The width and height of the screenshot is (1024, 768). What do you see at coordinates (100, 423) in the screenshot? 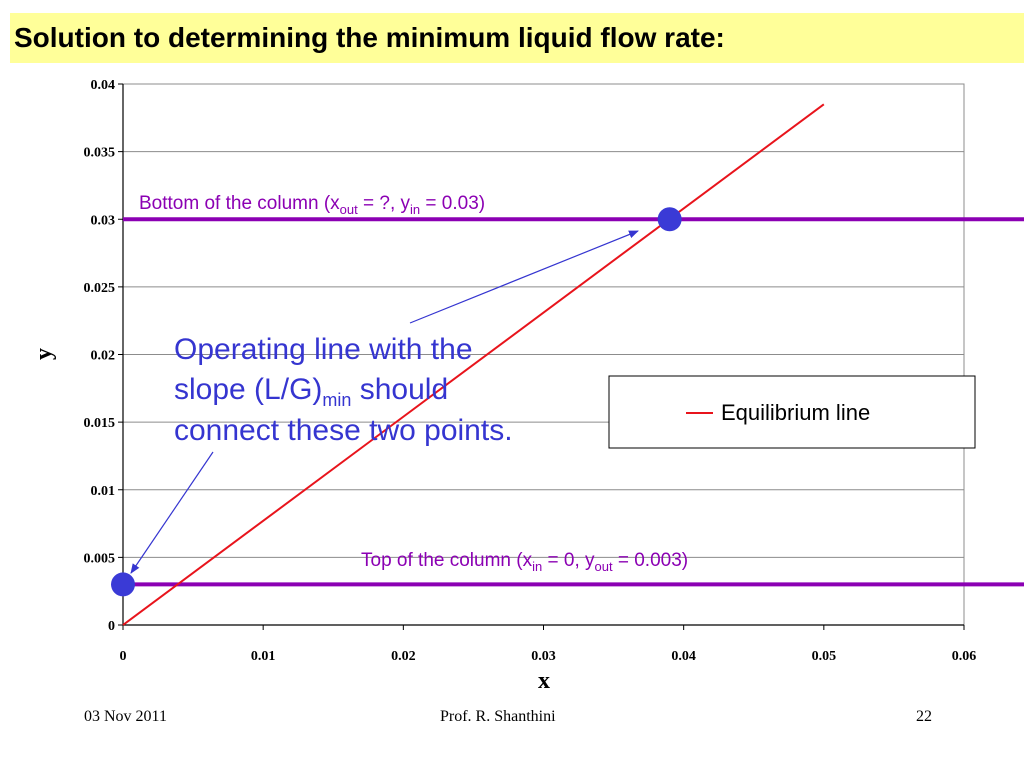
I see `y-tick-label: 0.015` at bounding box center [100, 423].